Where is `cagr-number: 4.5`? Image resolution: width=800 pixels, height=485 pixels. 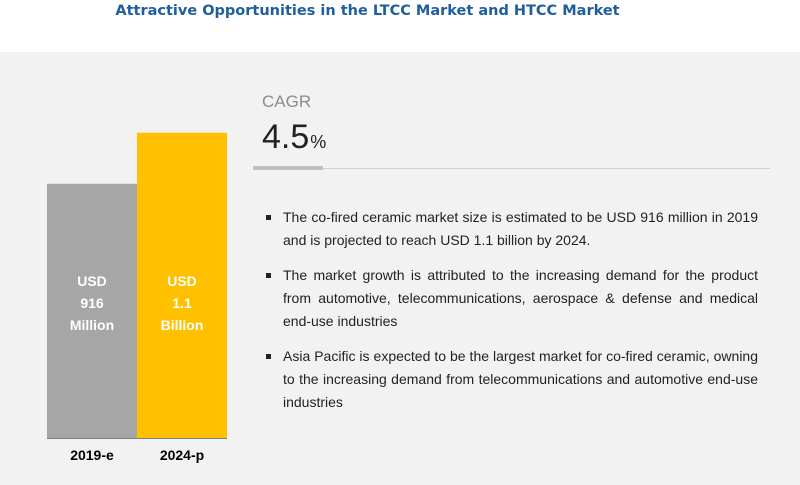
cagr-number: 4.5 is located at coordinates (286, 137).